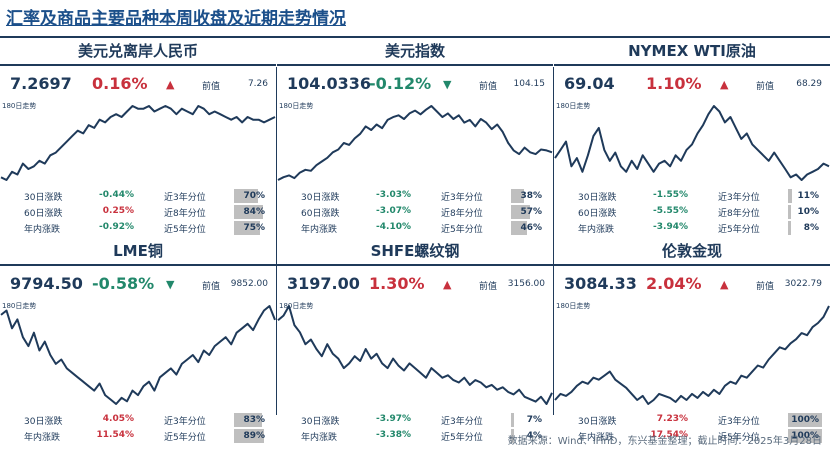 The image size is (830, 458). I want to click on stats-table: 30日涨跌 7.23% 近3年分位 100% 年内涨跌 17.54% 近5年分位 100%, so click(692, 428).